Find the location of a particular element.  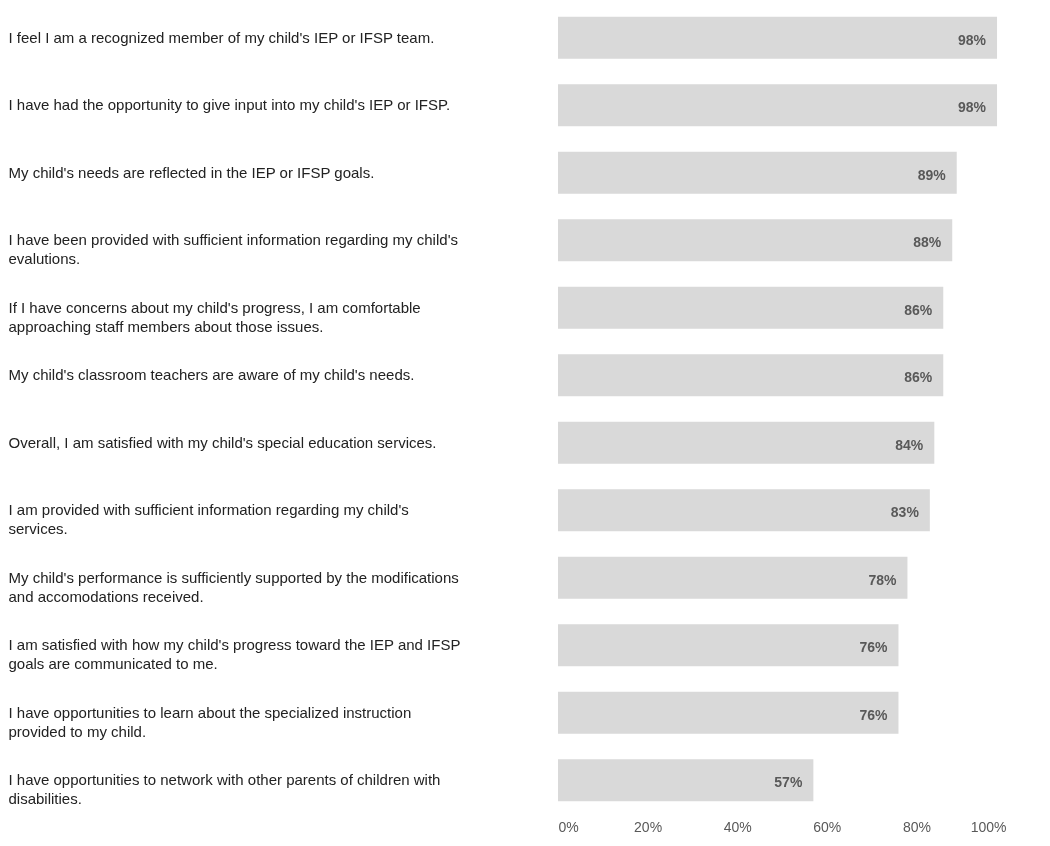

y-tick-label: I have had the opportunity to give input into my child's IEP or IFSP. is located at coordinates (229, 105).